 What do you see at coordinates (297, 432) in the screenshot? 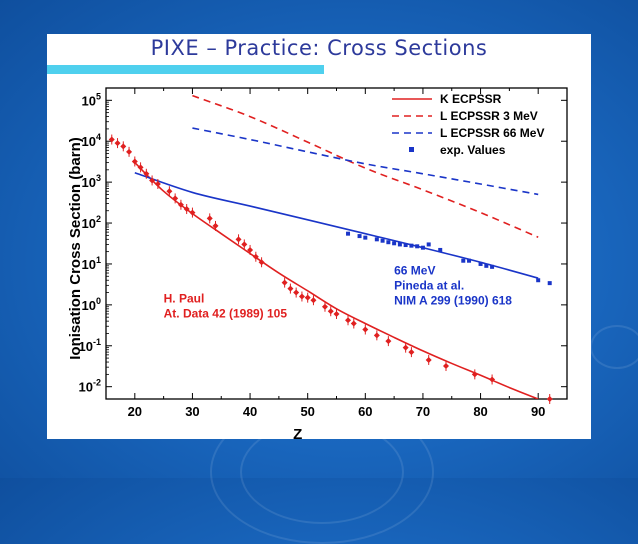
I see `x-axis-label: Z` at bounding box center [297, 432].